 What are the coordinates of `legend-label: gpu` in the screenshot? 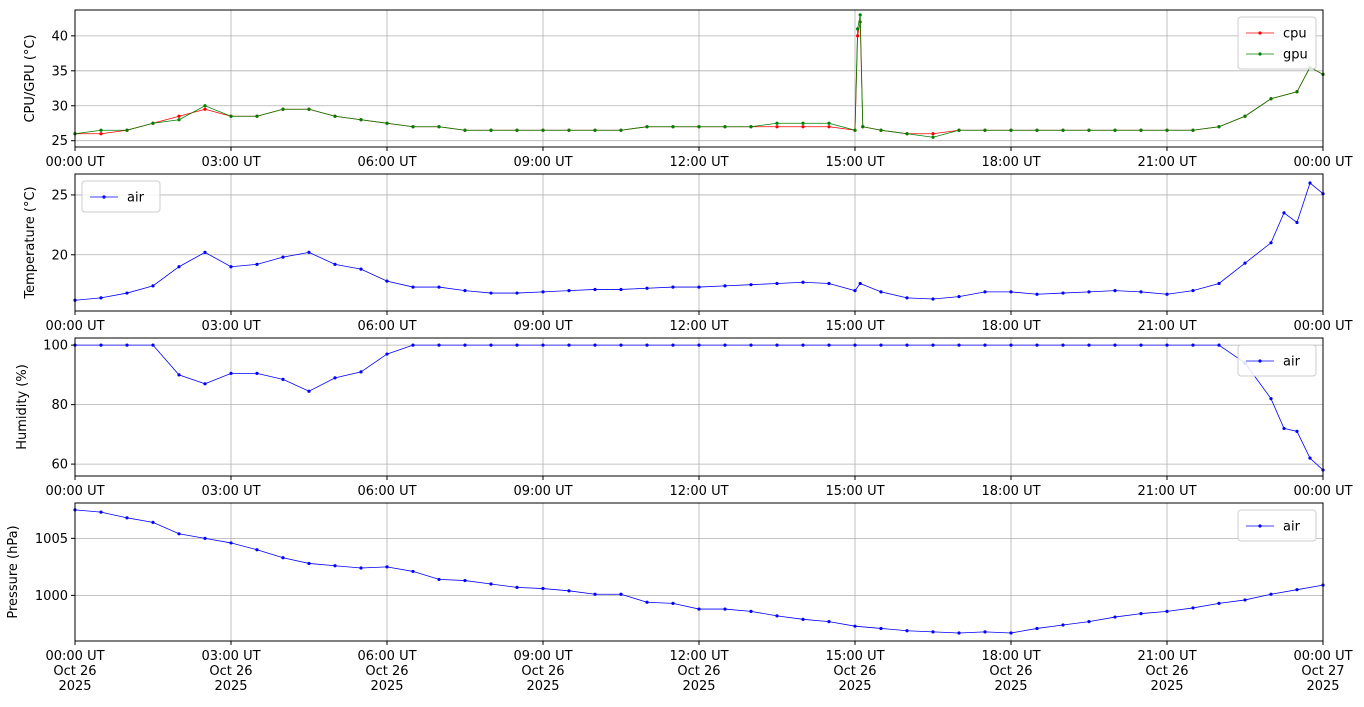 It's located at (1295, 55).